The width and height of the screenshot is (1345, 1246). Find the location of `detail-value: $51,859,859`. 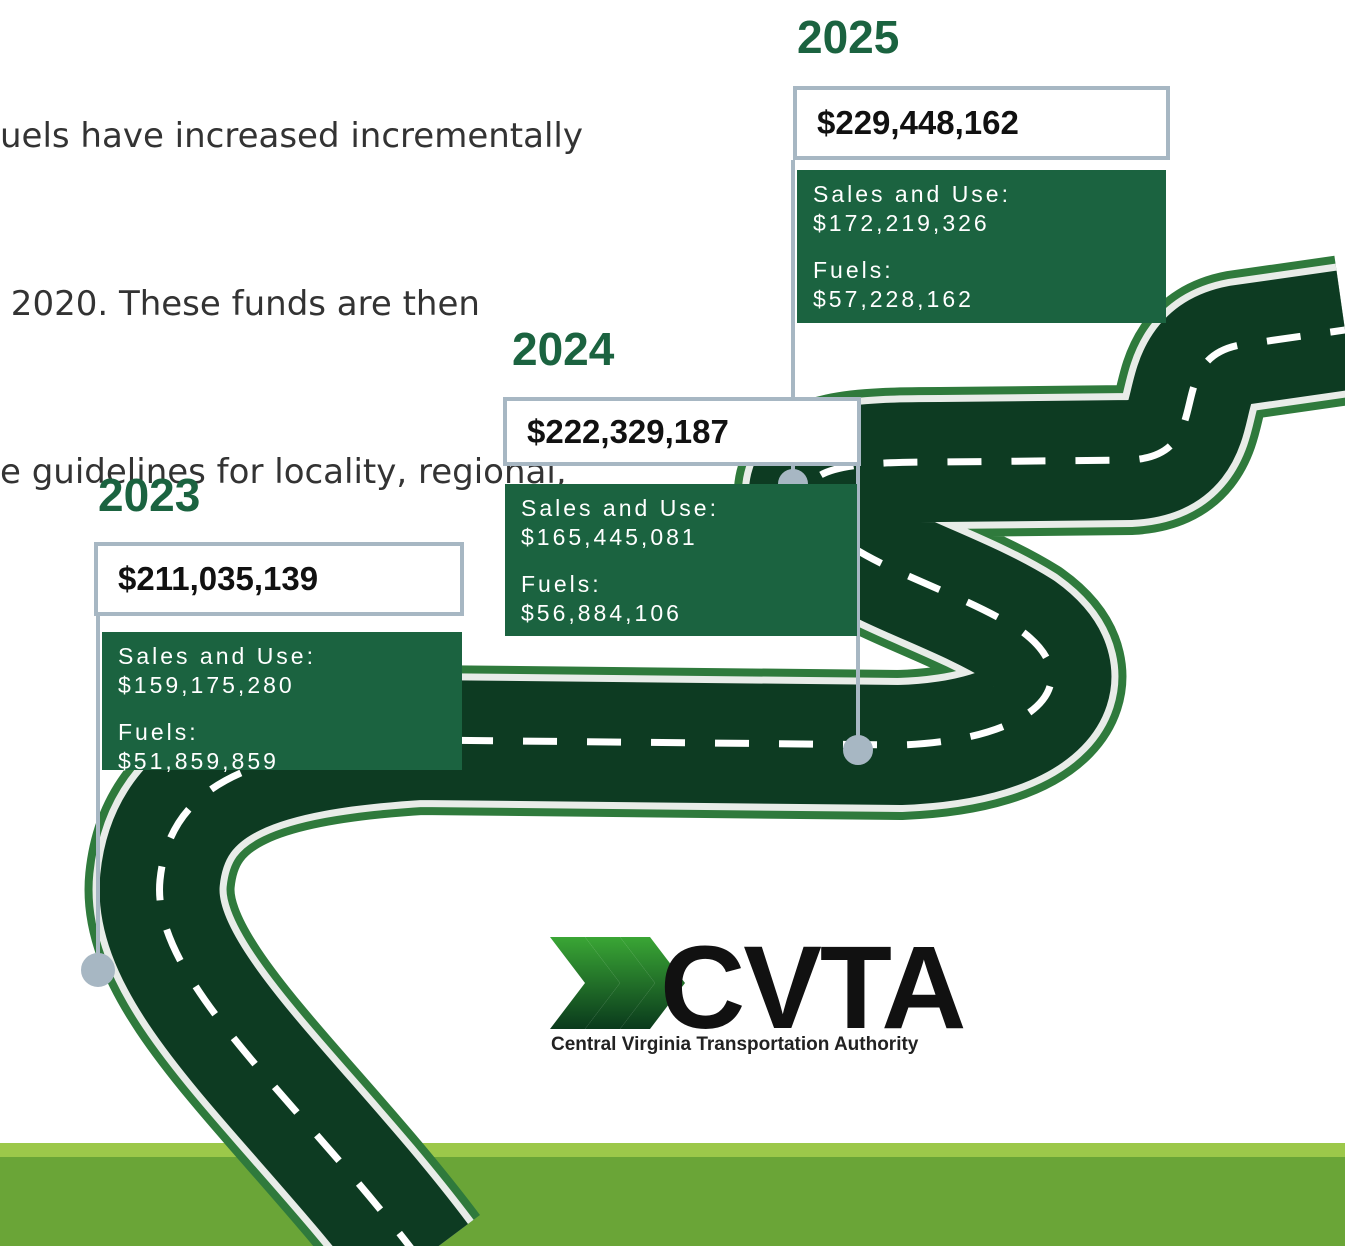

detail-value: $51,859,859 is located at coordinates (198, 761).